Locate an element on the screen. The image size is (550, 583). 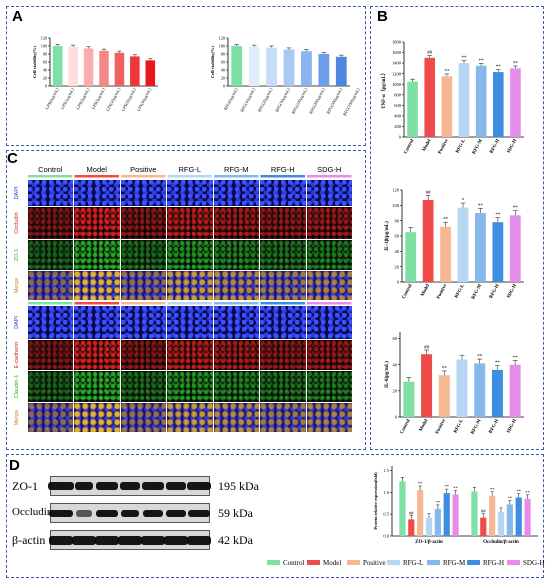
panel-c-label: C is located at coordinates (12, 158).